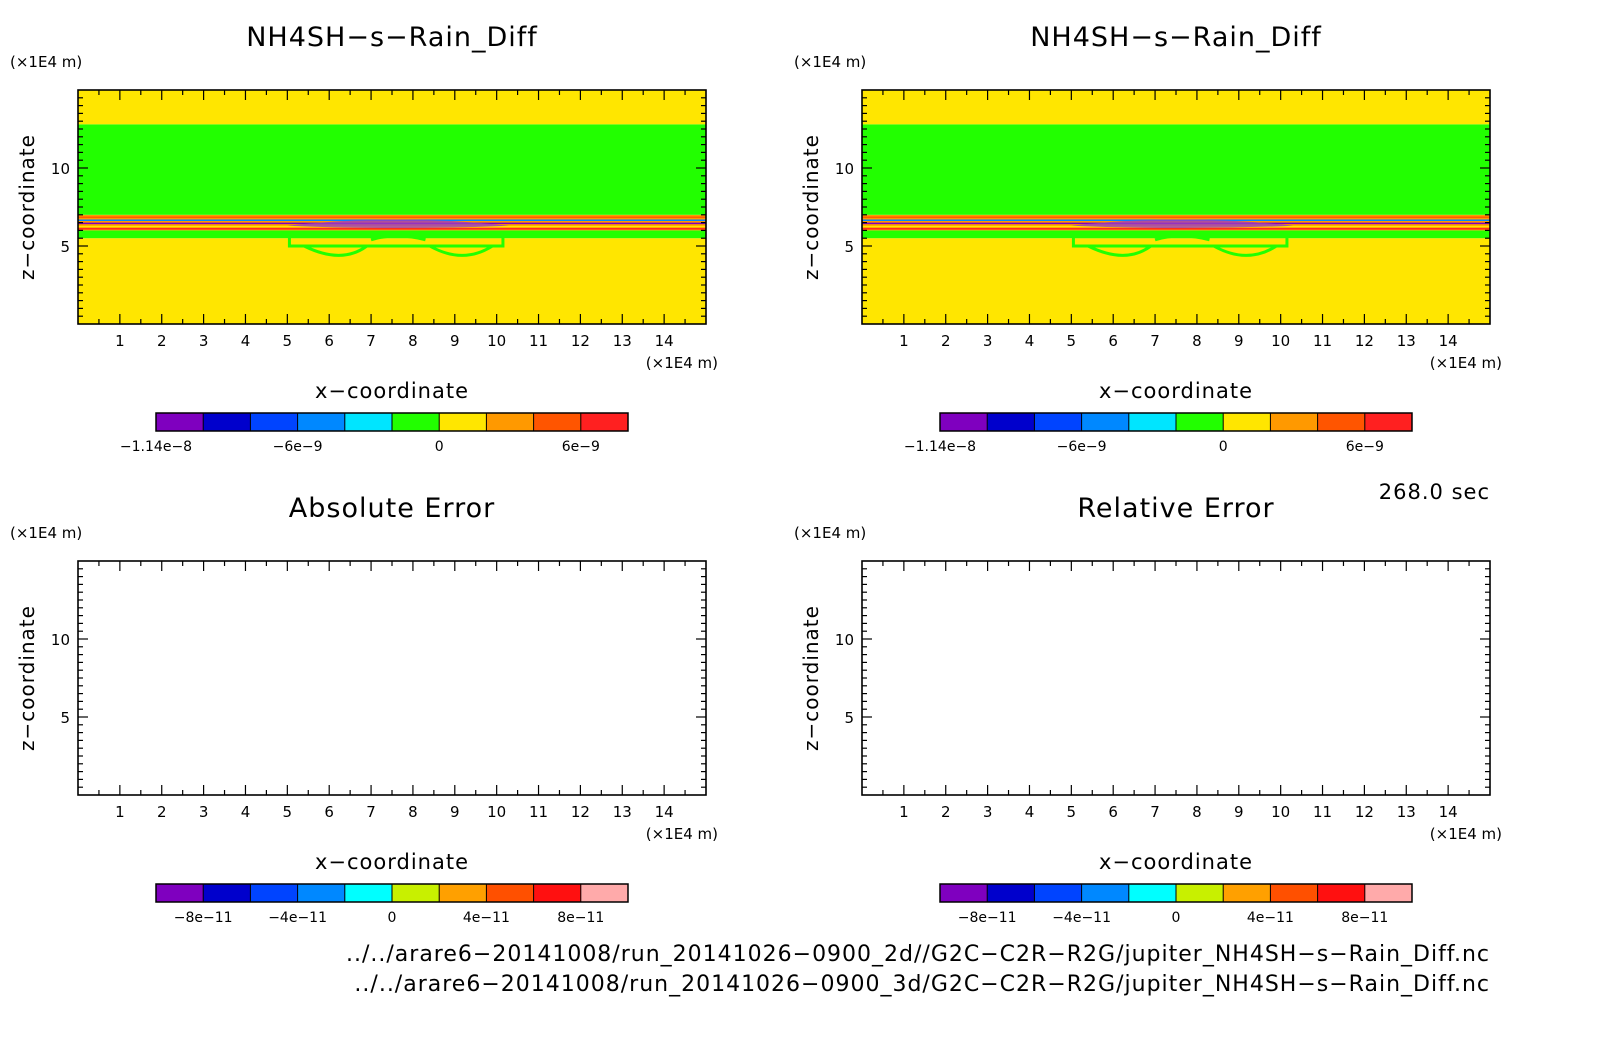  I want to click on panel-3-ytick-label: 10, so click(60, 640).